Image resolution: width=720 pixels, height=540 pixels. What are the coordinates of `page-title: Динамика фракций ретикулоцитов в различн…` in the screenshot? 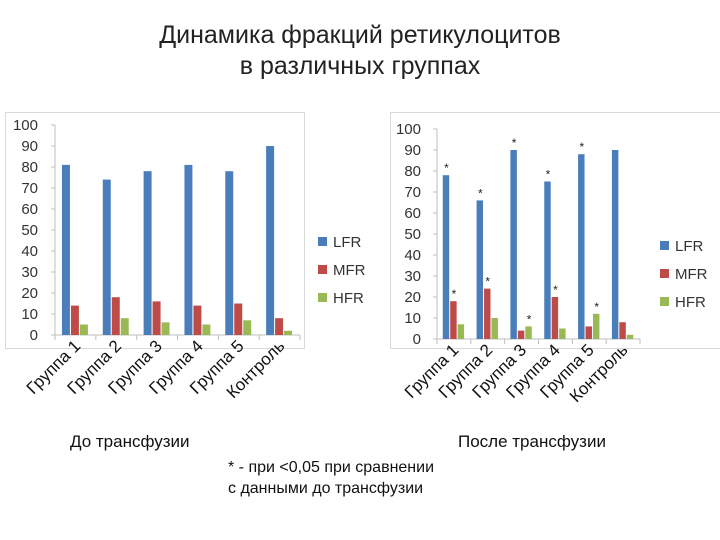 It's located at (360, 51).